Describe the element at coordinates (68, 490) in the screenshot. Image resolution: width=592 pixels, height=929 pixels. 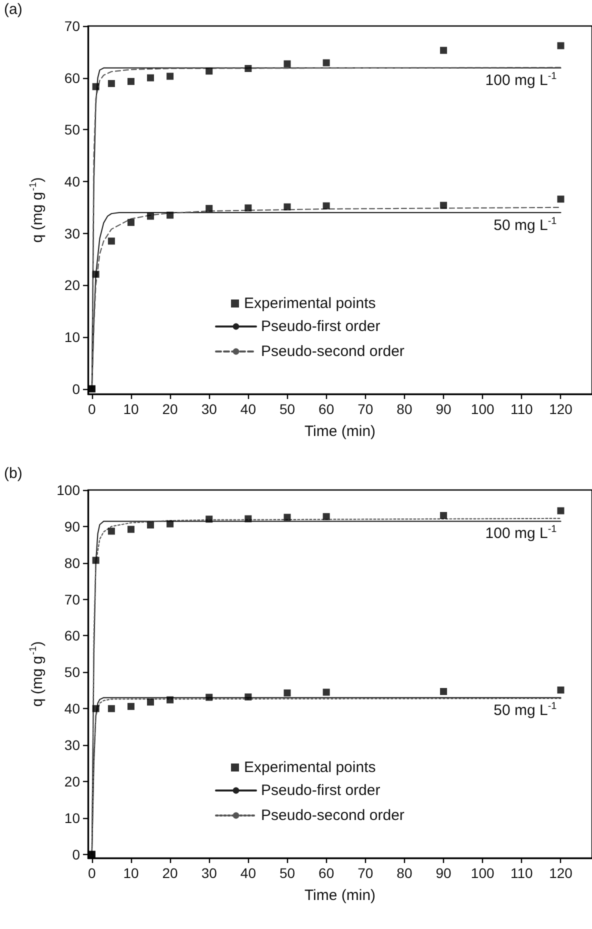
I see `y-tick-label: 100` at that location.